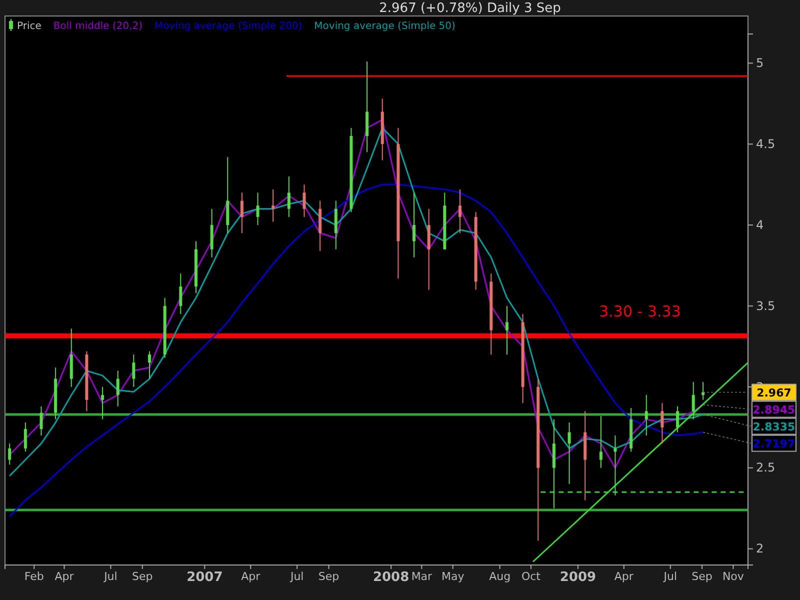  I want to click on annotation: 2.7197, so click(774, 443).